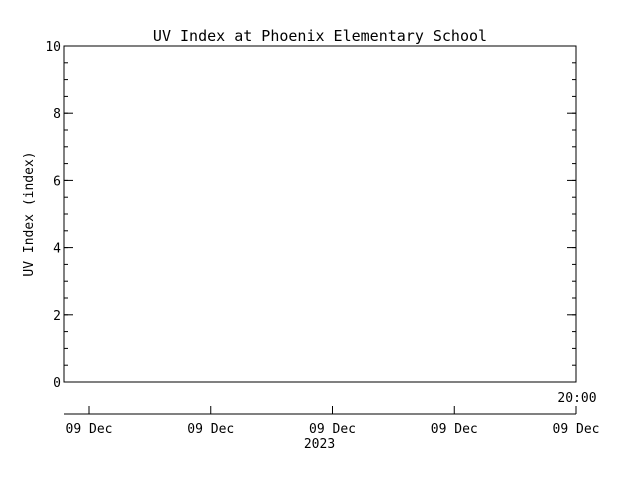  Describe the element at coordinates (53, 47) in the screenshot. I see `y-tick-label: 10` at that location.